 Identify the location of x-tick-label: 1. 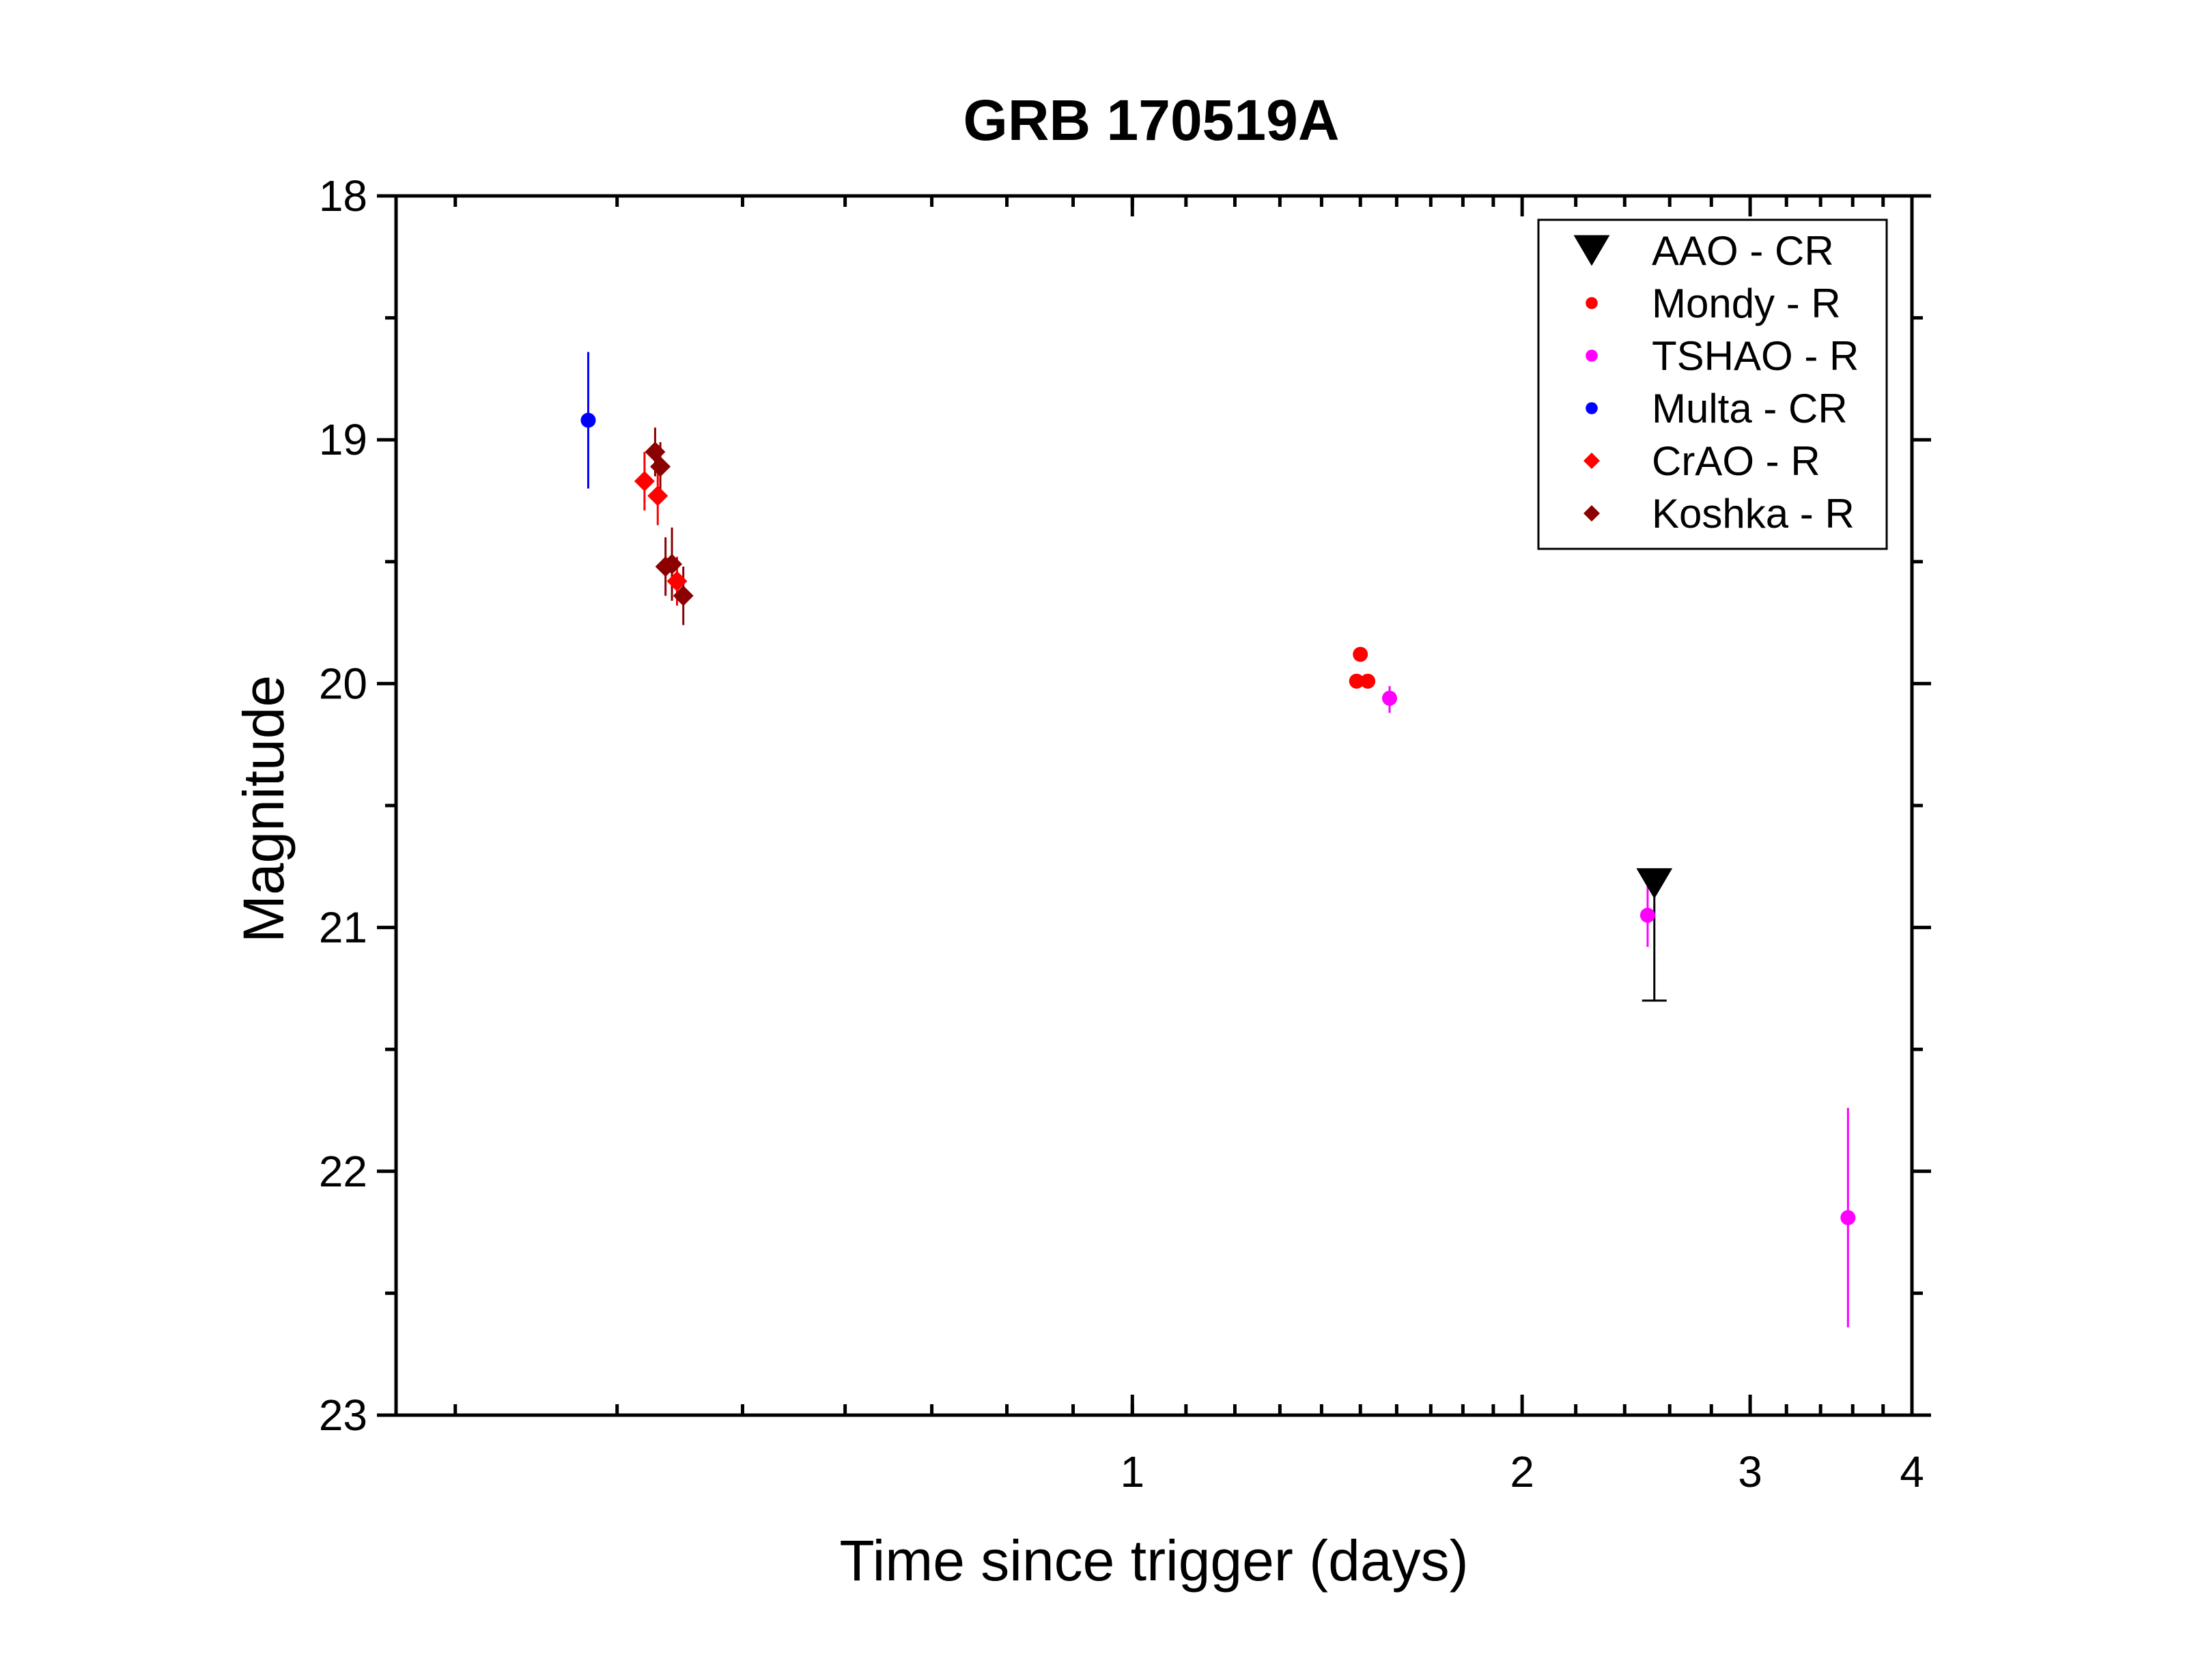
(1133, 1471).